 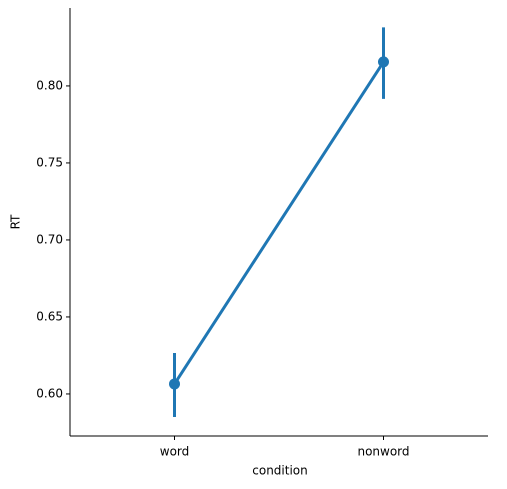 What do you see at coordinates (49, 162) in the screenshot?
I see `y-tick-label: 0.75` at bounding box center [49, 162].